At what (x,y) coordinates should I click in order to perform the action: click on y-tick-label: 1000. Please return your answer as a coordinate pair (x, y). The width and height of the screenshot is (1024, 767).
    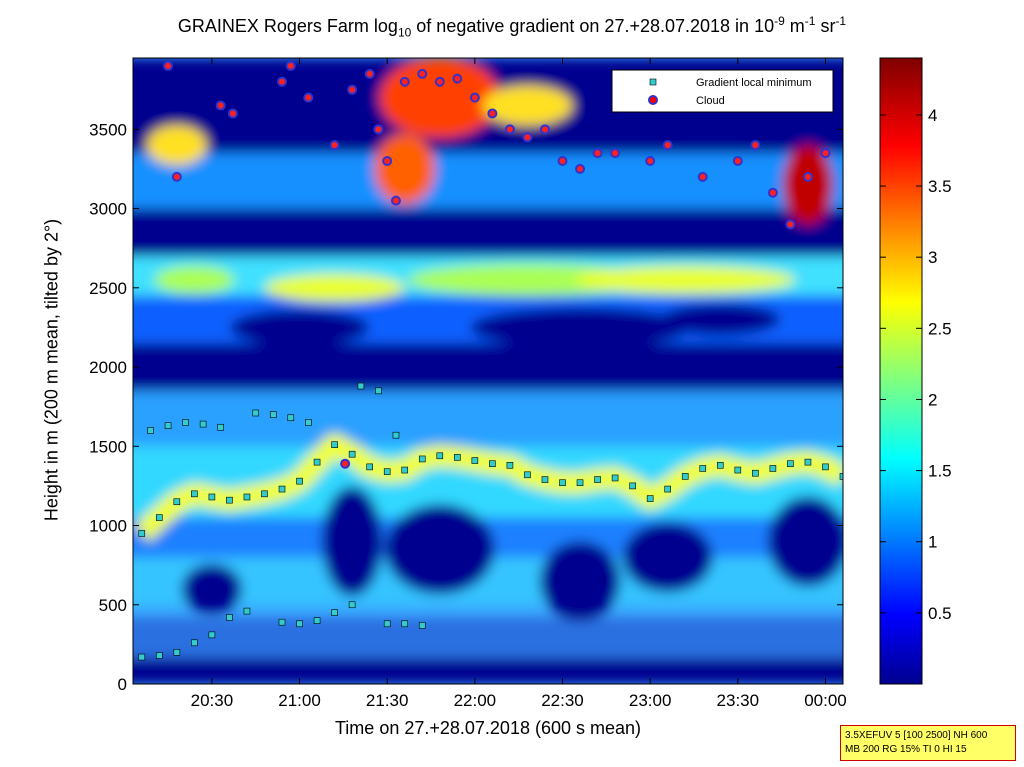
    Looking at the image, I should click on (108, 526).